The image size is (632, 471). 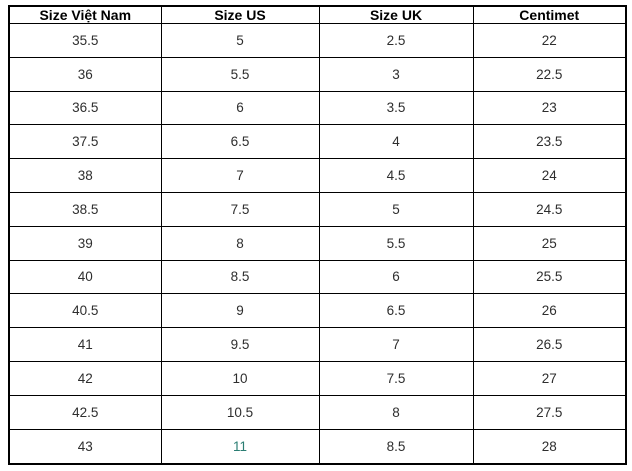 What do you see at coordinates (240, 412) in the screenshot?
I see `table-cell: 10.5` at bounding box center [240, 412].